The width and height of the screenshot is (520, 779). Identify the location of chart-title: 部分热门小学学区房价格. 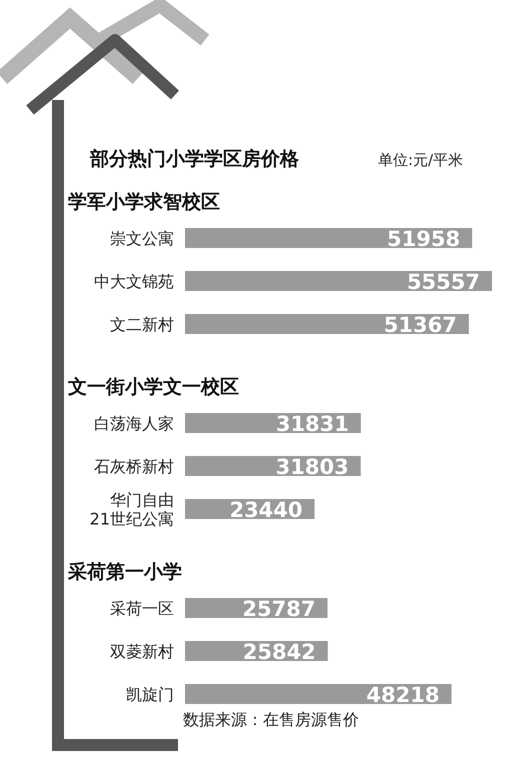
(194, 159).